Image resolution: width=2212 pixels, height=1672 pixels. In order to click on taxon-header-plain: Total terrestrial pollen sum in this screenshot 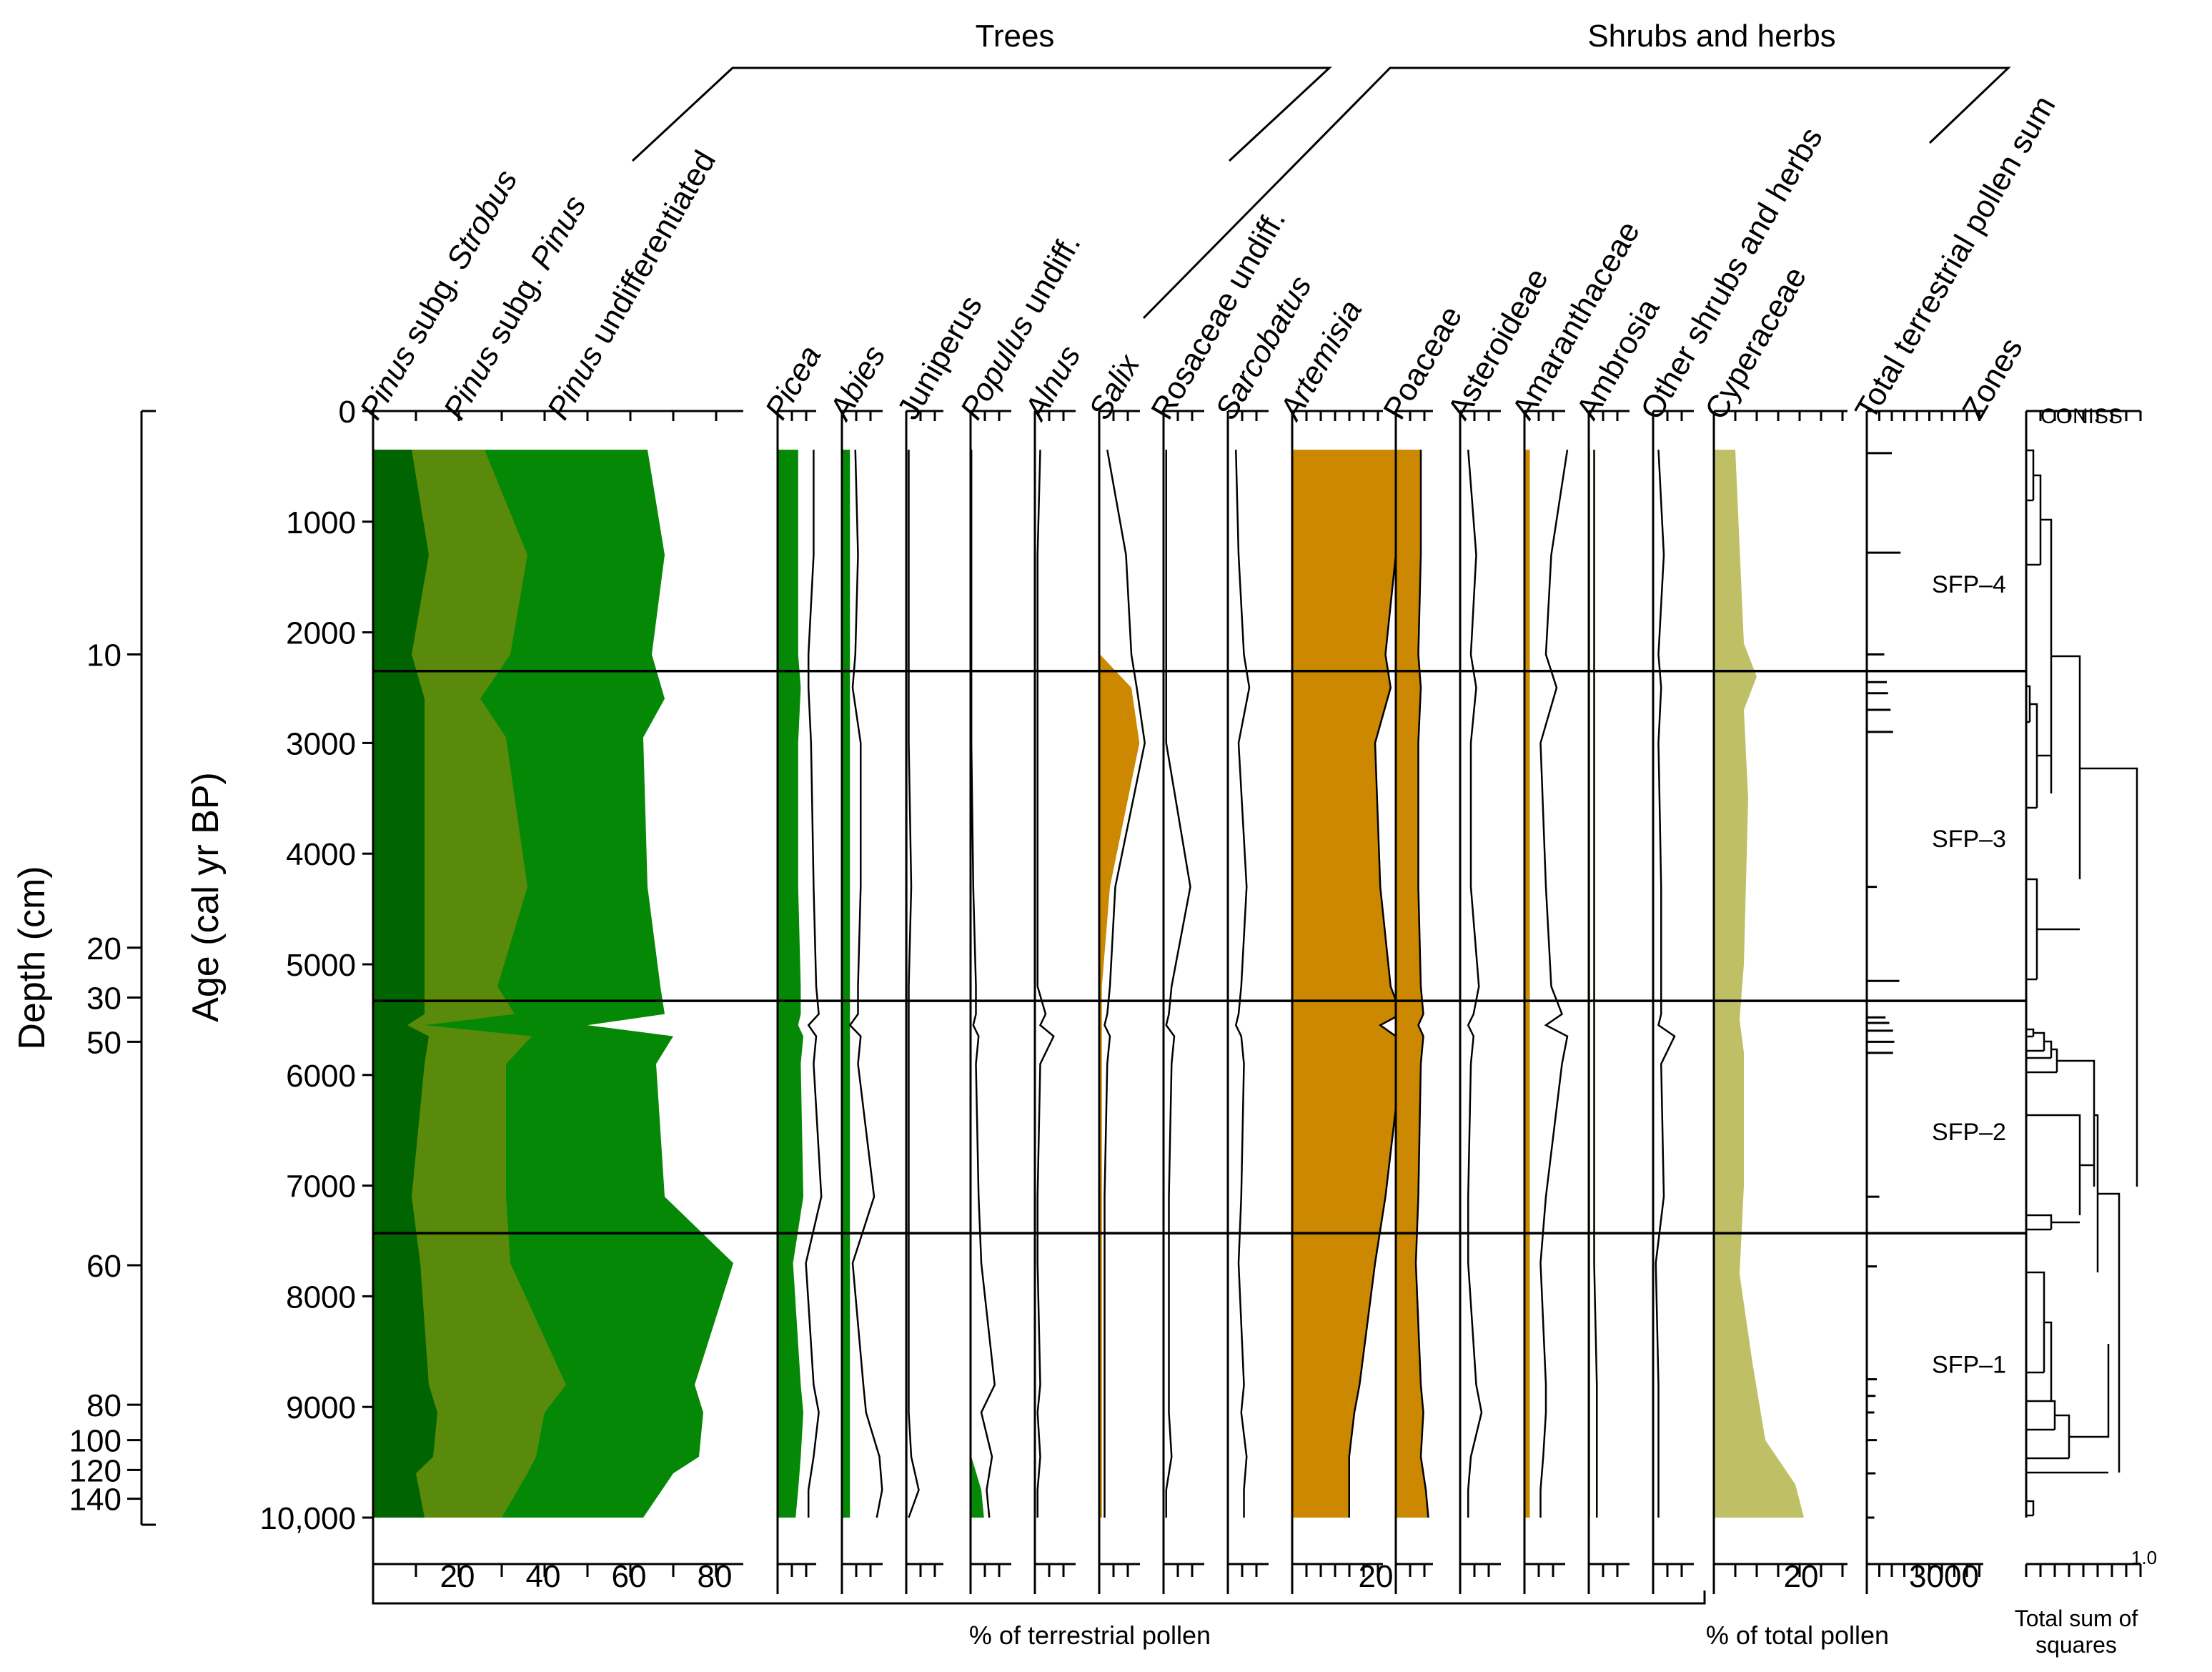, I will do `click(1955, 257)`.